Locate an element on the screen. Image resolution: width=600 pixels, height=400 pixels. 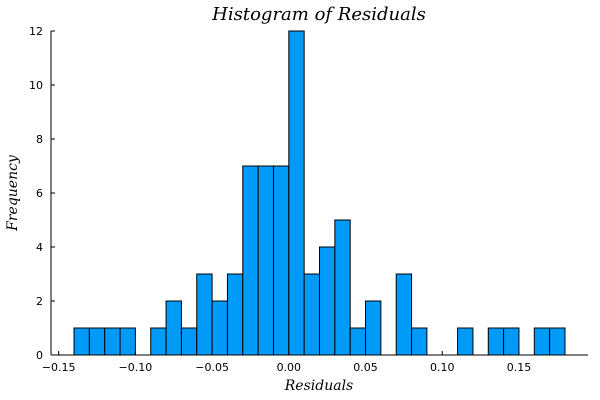
x-tick-label: 0.10 is located at coordinates (442, 367).